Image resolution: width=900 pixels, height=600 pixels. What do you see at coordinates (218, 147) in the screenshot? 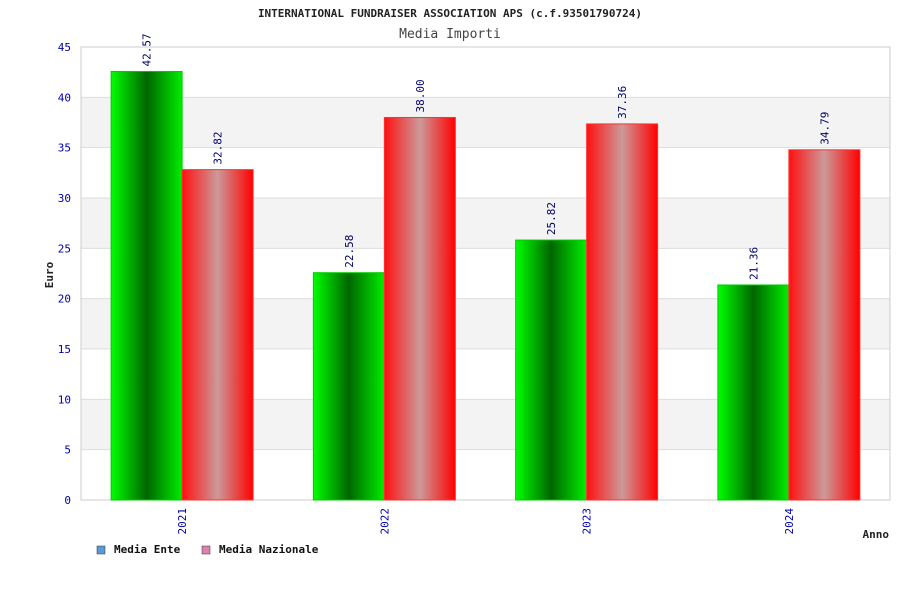
I see `data-label: 32.82` at bounding box center [218, 147].